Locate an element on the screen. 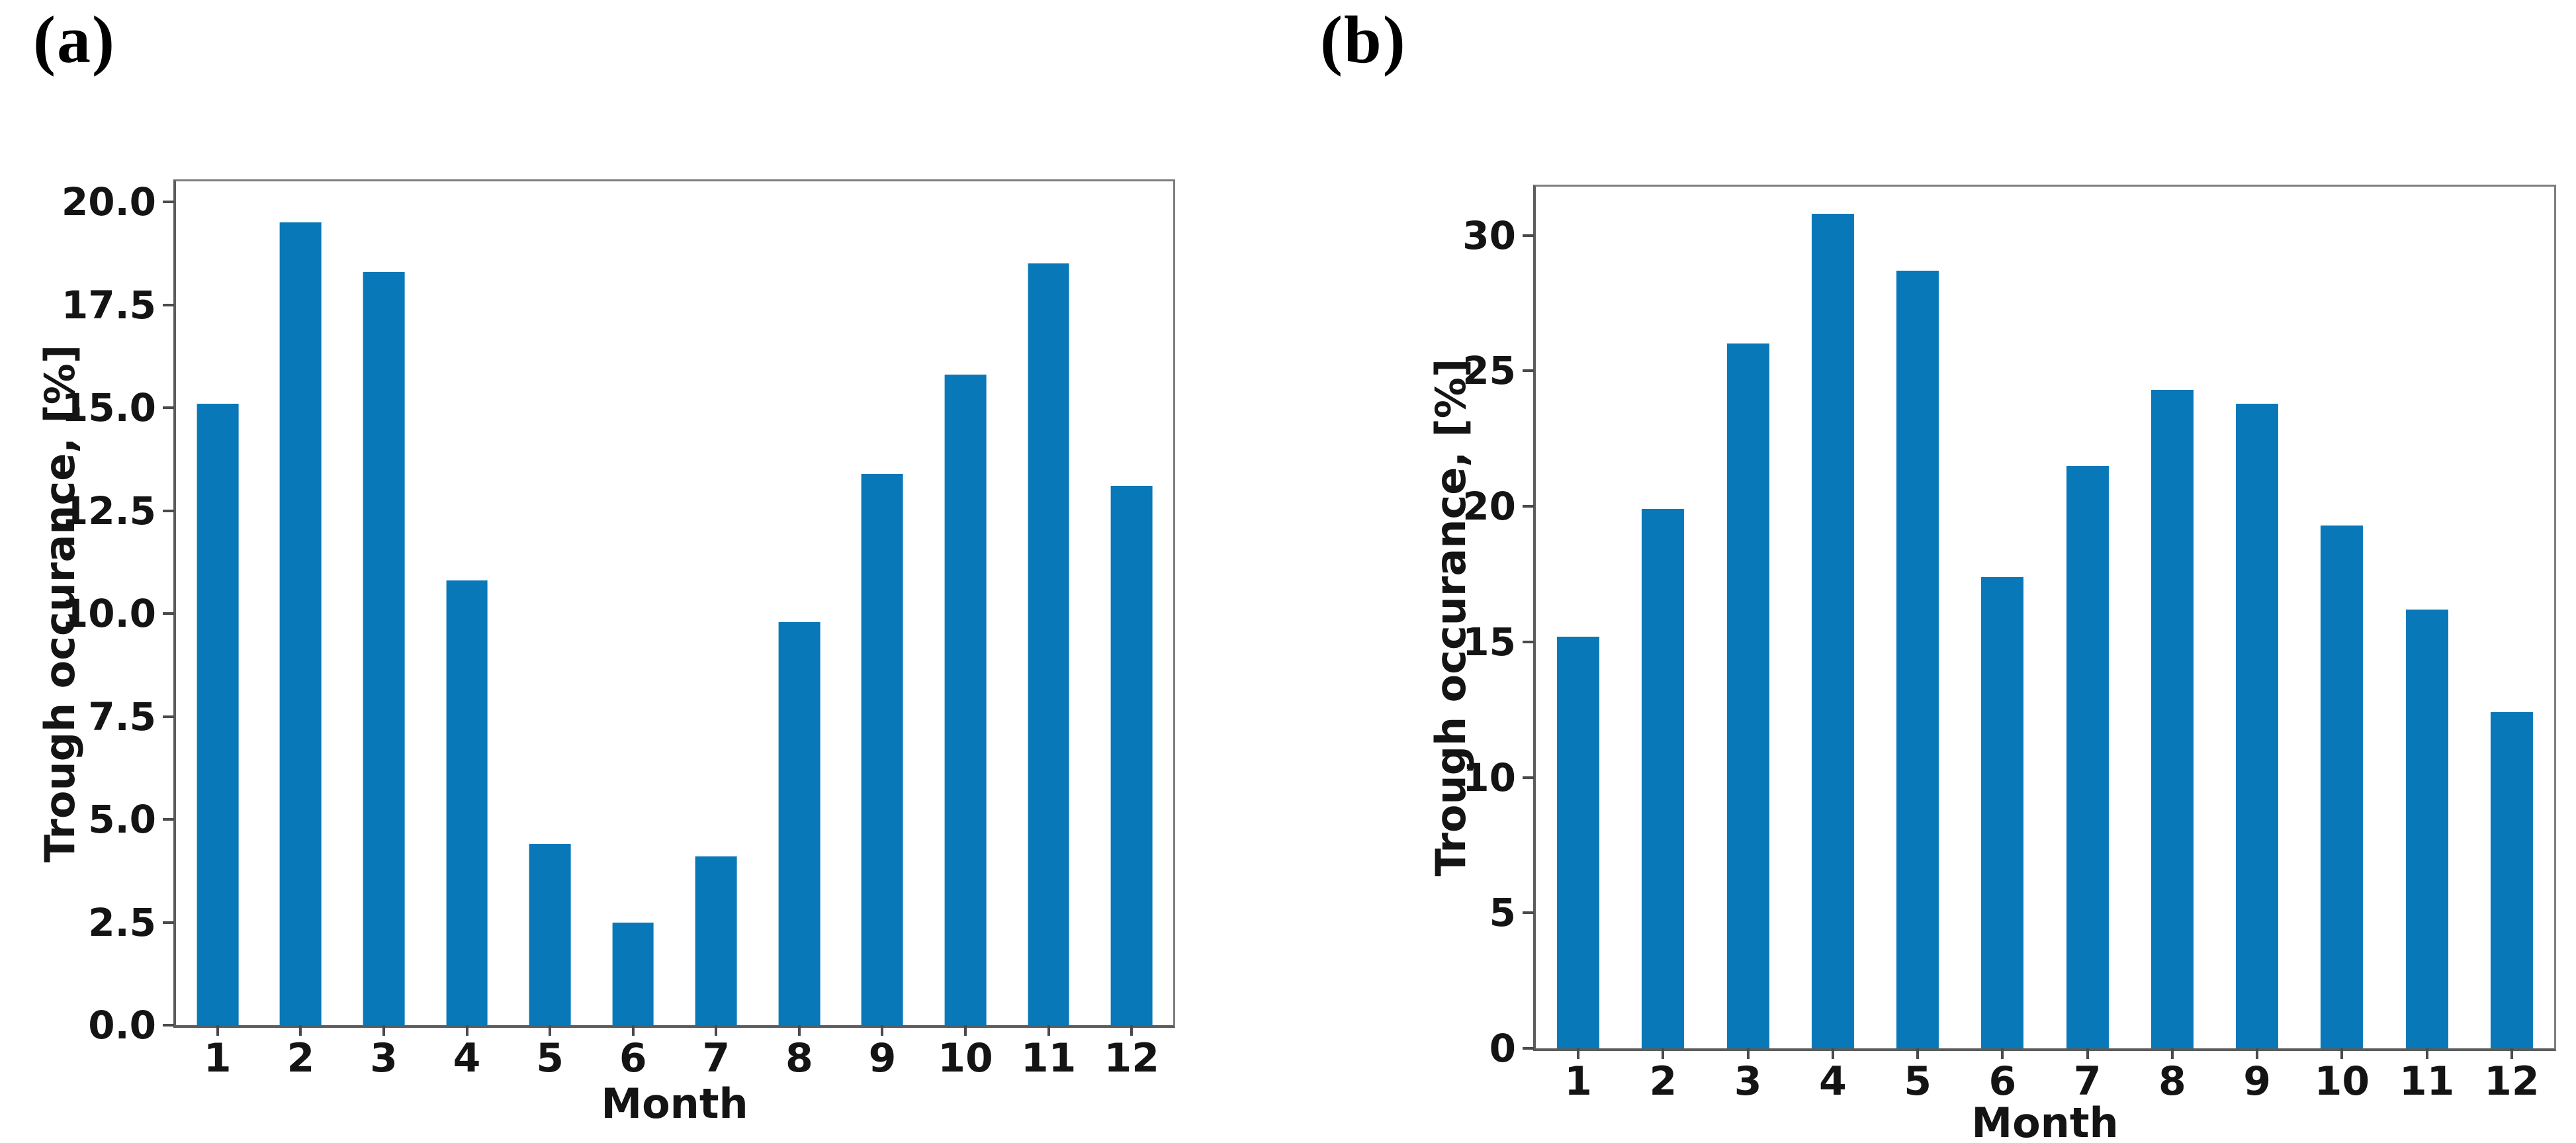  y-tick-label: 15 is located at coordinates (1489, 641).